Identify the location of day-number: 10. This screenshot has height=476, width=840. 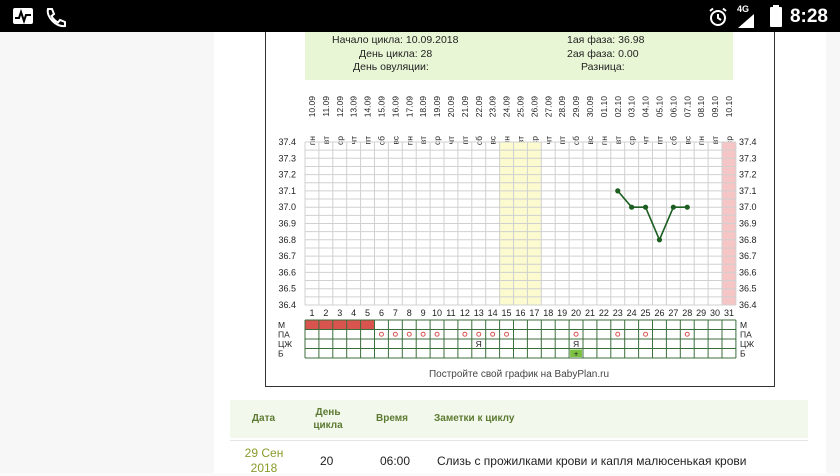
(437, 313).